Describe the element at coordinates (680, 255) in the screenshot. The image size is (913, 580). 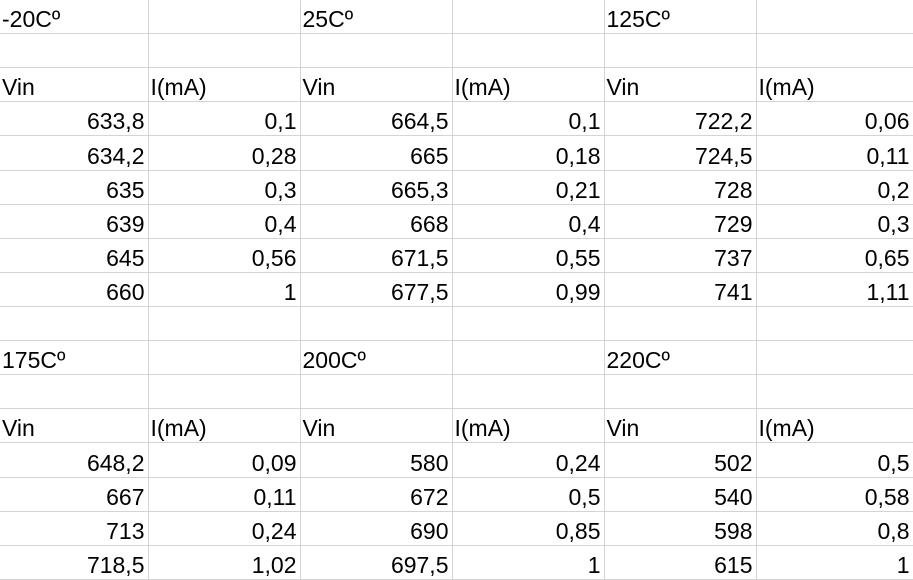
I see `spreadsheet-cell: 737` at that location.